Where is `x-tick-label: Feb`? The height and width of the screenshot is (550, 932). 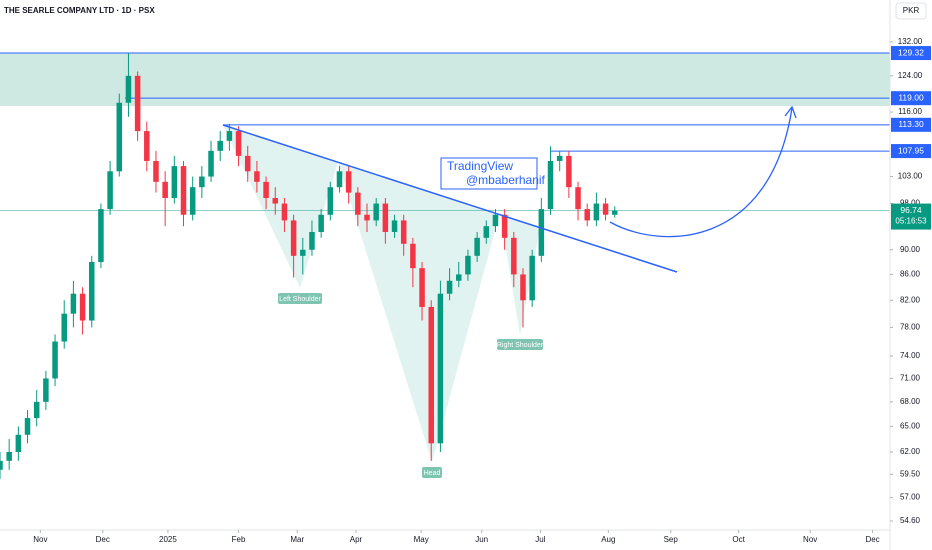
x-tick-label: Feb is located at coordinates (239, 539).